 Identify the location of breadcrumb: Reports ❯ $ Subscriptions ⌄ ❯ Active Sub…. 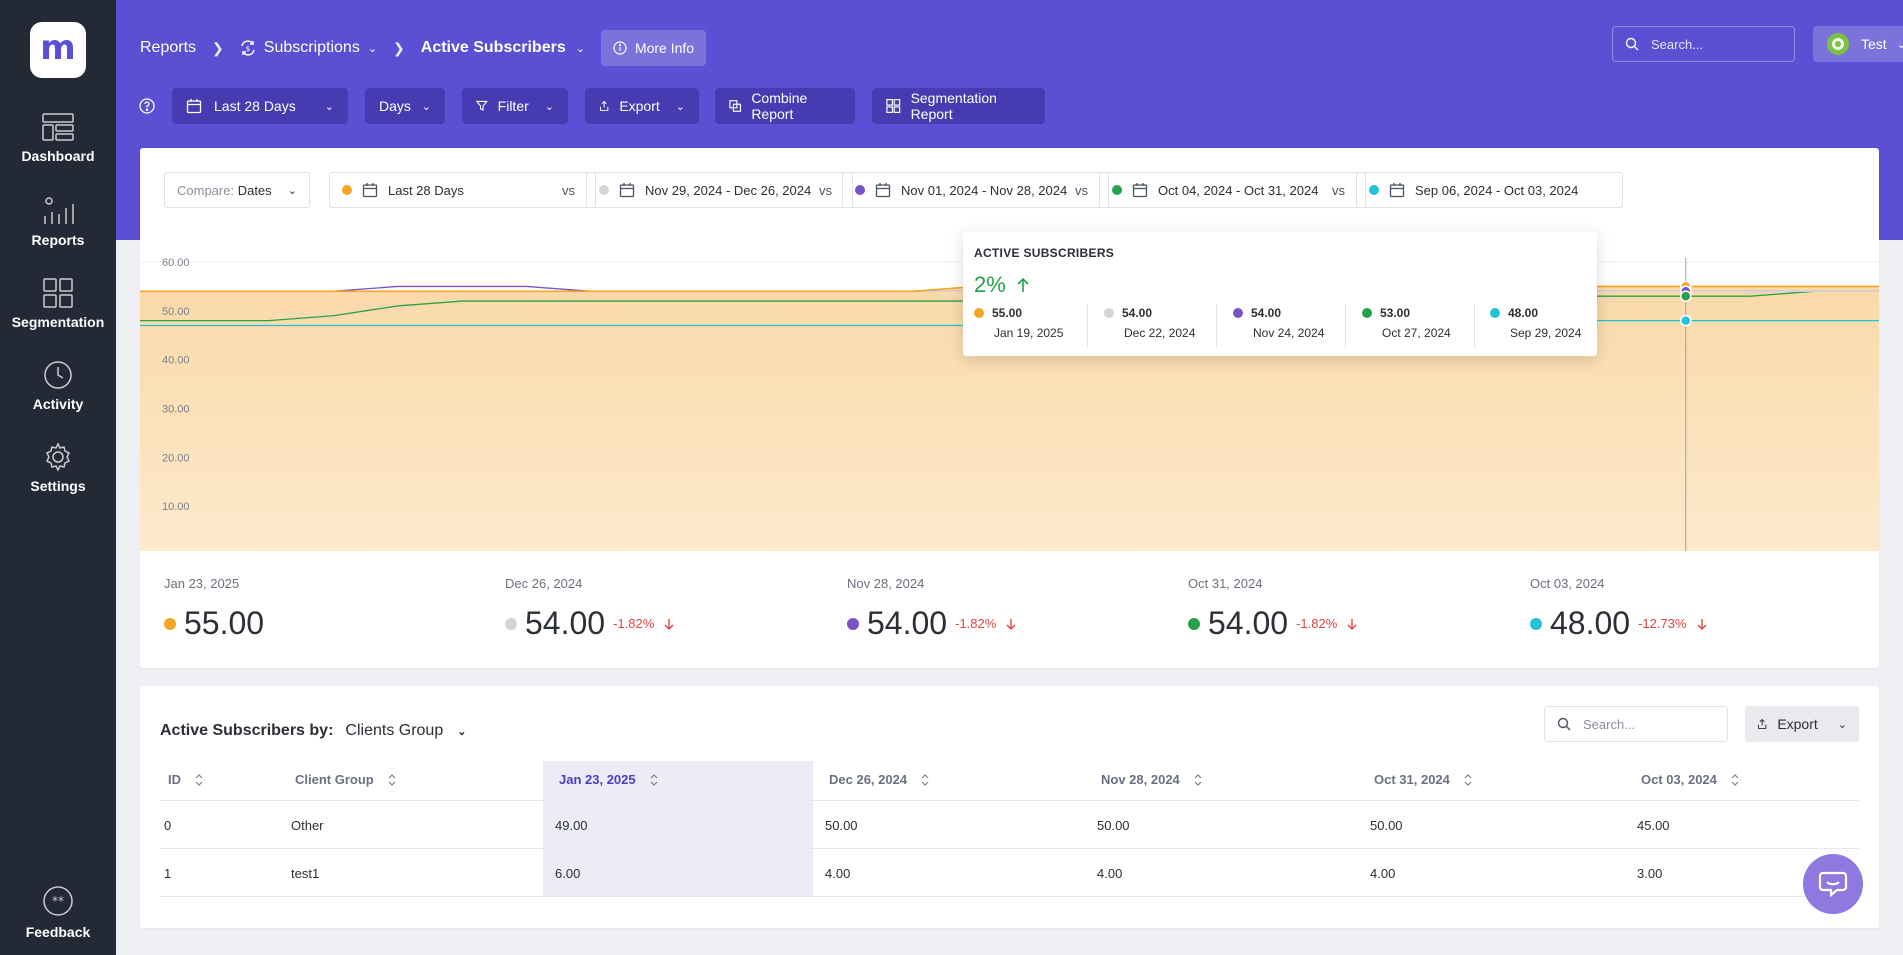
(423, 48).